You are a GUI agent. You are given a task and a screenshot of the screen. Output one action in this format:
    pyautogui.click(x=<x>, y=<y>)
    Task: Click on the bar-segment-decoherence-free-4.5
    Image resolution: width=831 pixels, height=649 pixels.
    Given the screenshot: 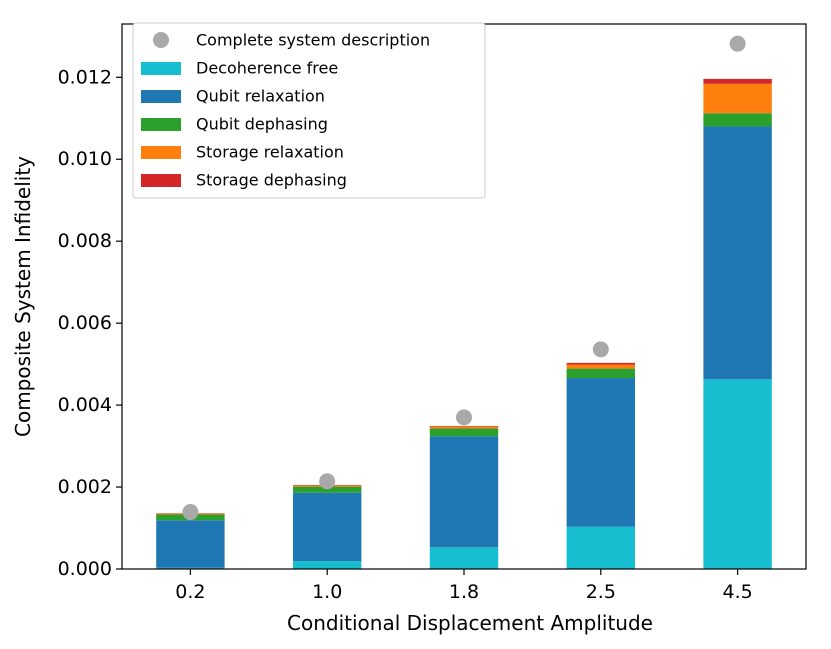 What is the action you would take?
    pyautogui.click(x=737, y=474)
    